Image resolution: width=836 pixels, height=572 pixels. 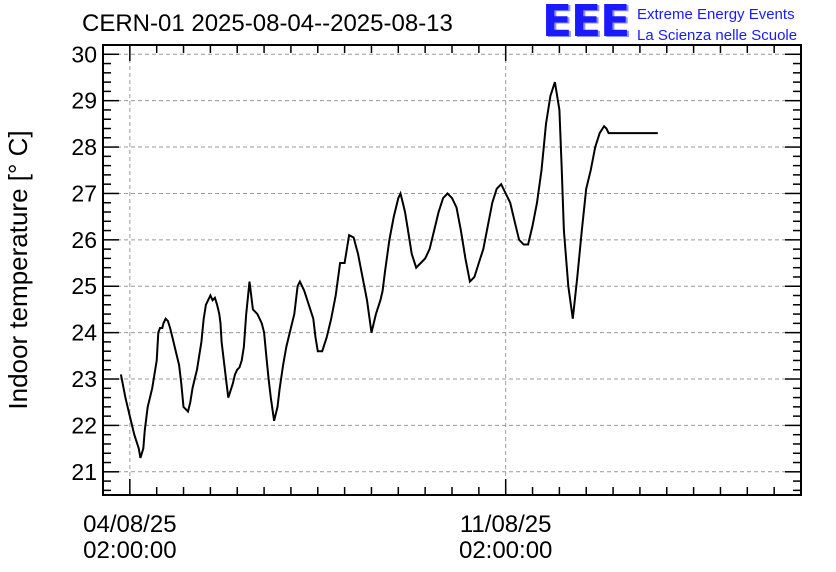 I want to click on y-tick-label: 25, so click(x=84, y=286).